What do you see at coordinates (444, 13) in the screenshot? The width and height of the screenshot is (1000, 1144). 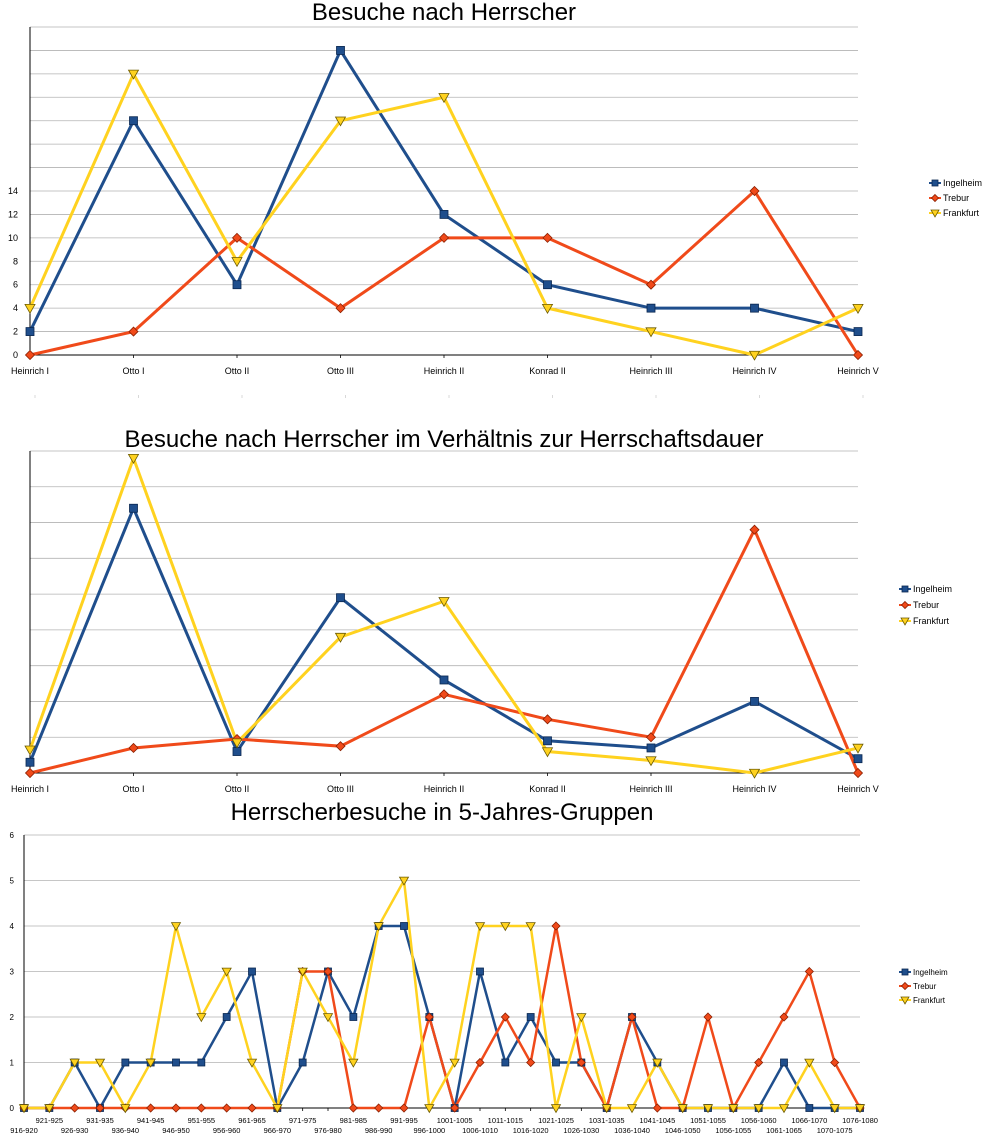 I see `chart-title: Besuche nach Herrscher` at bounding box center [444, 13].